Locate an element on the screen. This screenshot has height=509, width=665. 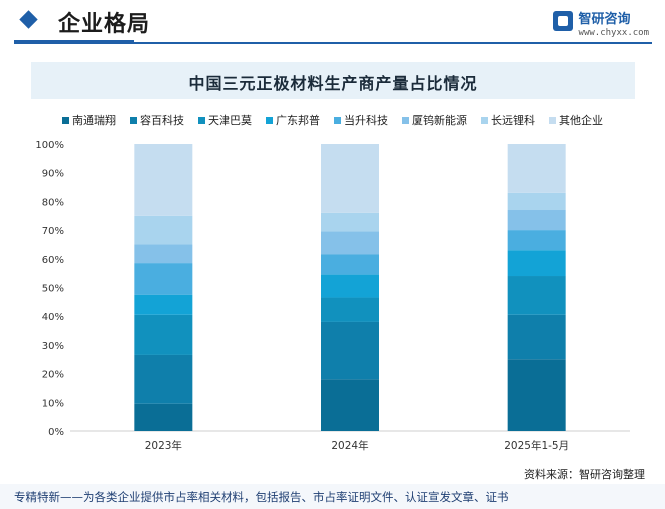
diamond-icon is located at coordinates (28, 19).